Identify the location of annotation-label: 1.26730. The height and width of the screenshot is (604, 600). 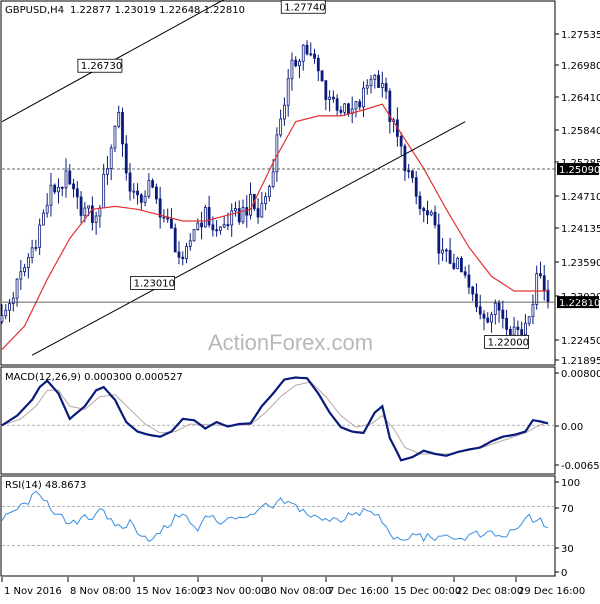
(101, 66).